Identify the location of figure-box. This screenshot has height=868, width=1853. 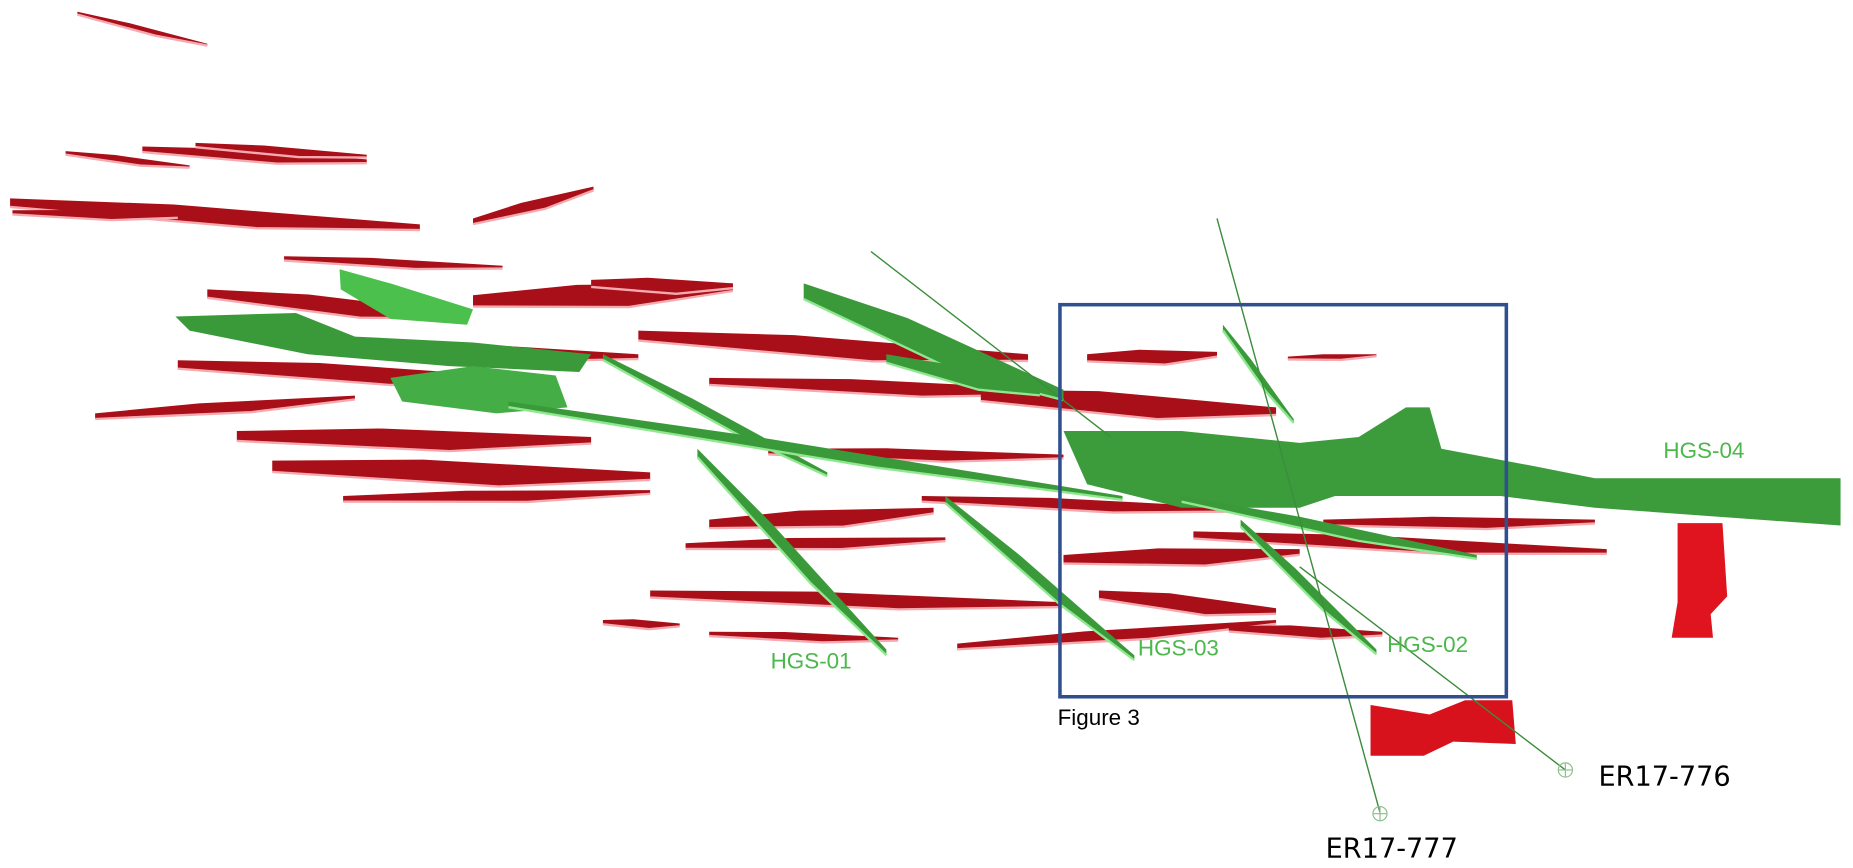
(1283, 500).